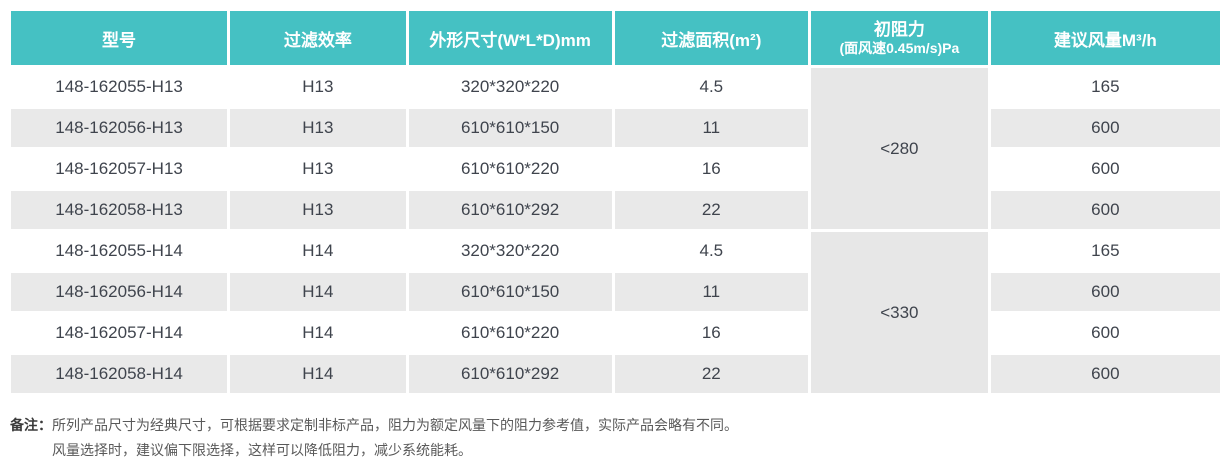 The image size is (1231, 470). I want to click on cell-resistance-h14: <330, so click(899, 312).